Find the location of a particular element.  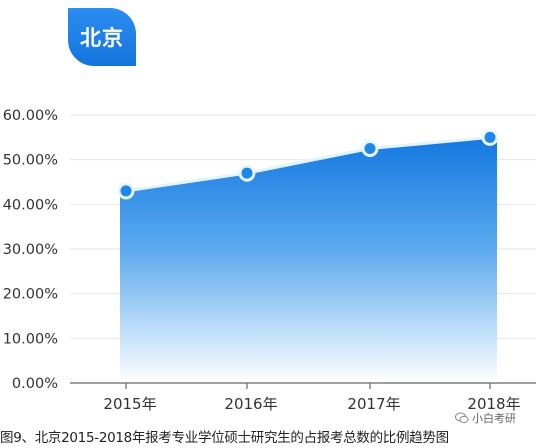

wechat-icon is located at coordinates (462, 418).